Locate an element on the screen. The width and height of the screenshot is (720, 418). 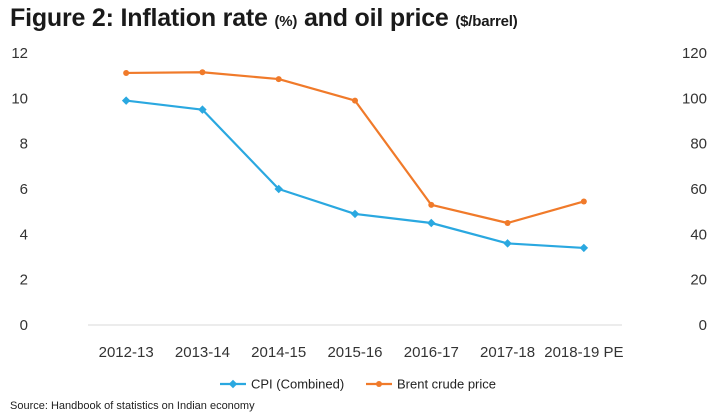
right-axis-ticks: 0 20 40 60 80 100 120 is located at coordinates (694, 189).